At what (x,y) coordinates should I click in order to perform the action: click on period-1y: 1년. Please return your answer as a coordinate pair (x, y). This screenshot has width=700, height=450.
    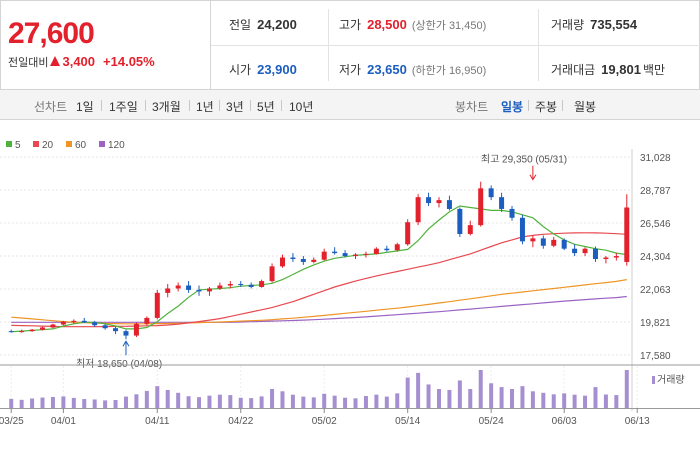
    Looking at the image, I should click on (205, 107).